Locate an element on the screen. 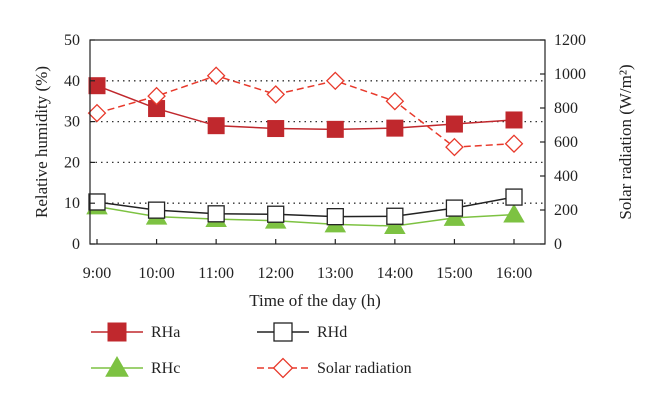 The height and width of the screenshot is (410, 660). y-tick-label: 0 is located at coordinates (76, 244).